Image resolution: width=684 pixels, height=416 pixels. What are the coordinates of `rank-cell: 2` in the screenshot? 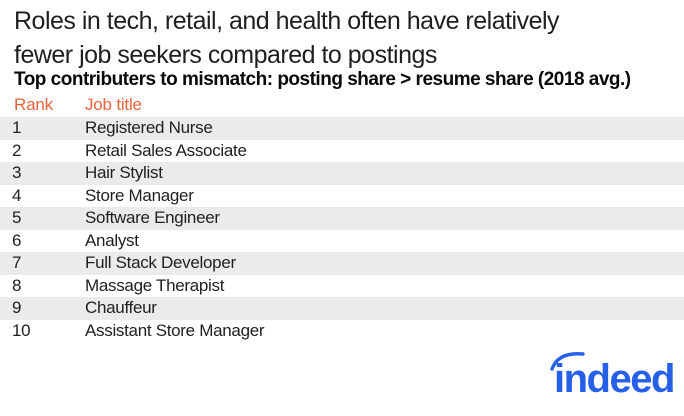 It's located at (17, 150).